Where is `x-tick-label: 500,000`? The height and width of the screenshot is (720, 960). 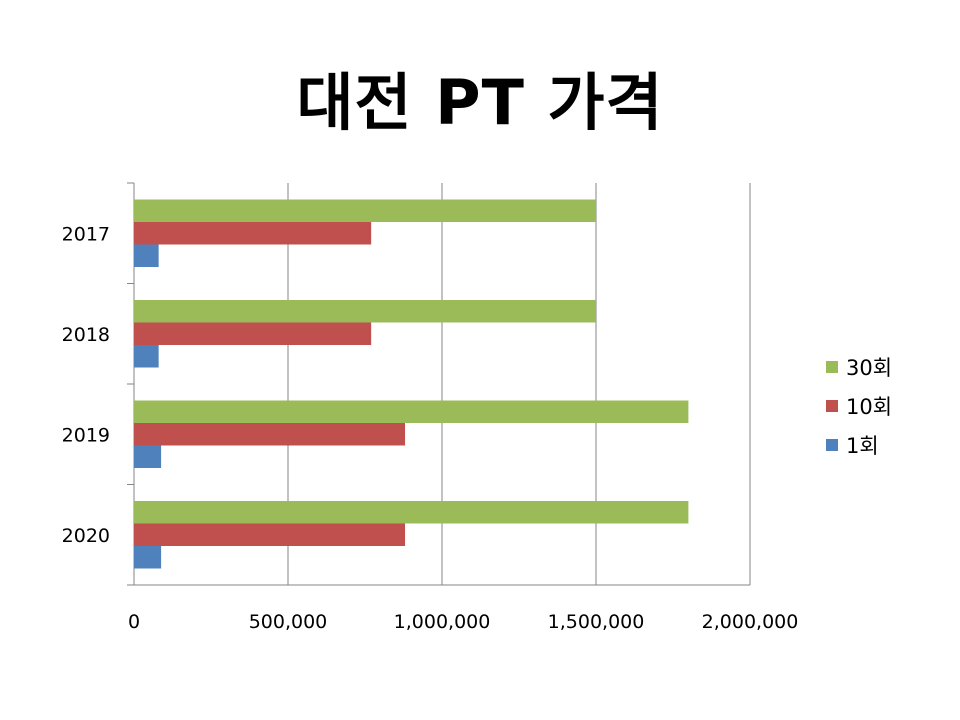
x-tick-label: 500,000 is located at coordinates (288, 622).